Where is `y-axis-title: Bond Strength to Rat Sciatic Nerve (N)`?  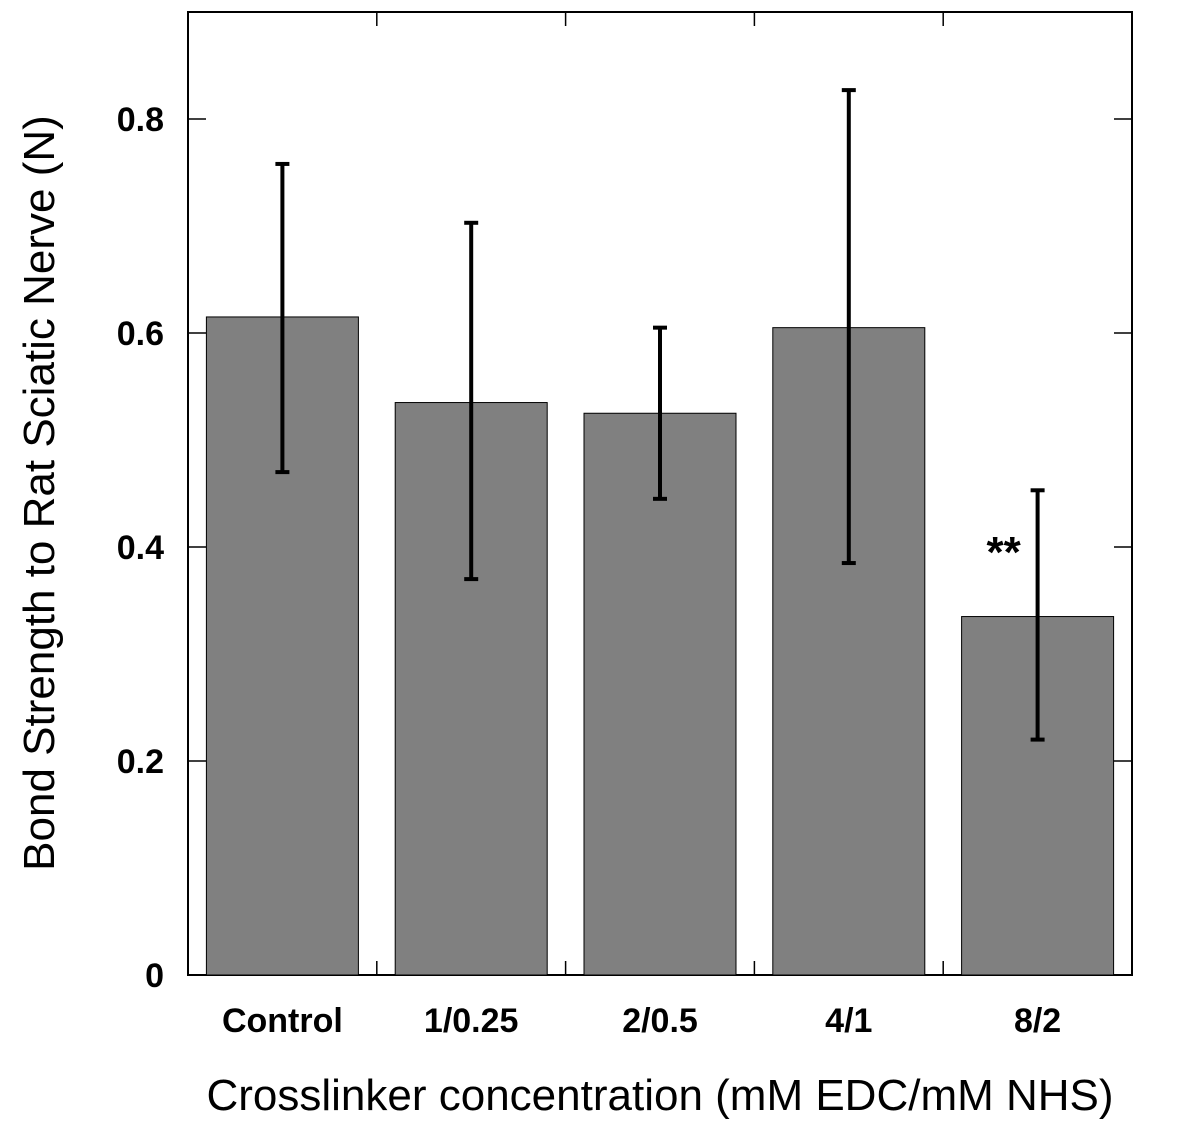 y-axis-title: Bond Strength to Rat Sciatic Nerve (N) is located at coordinates (39, 493).